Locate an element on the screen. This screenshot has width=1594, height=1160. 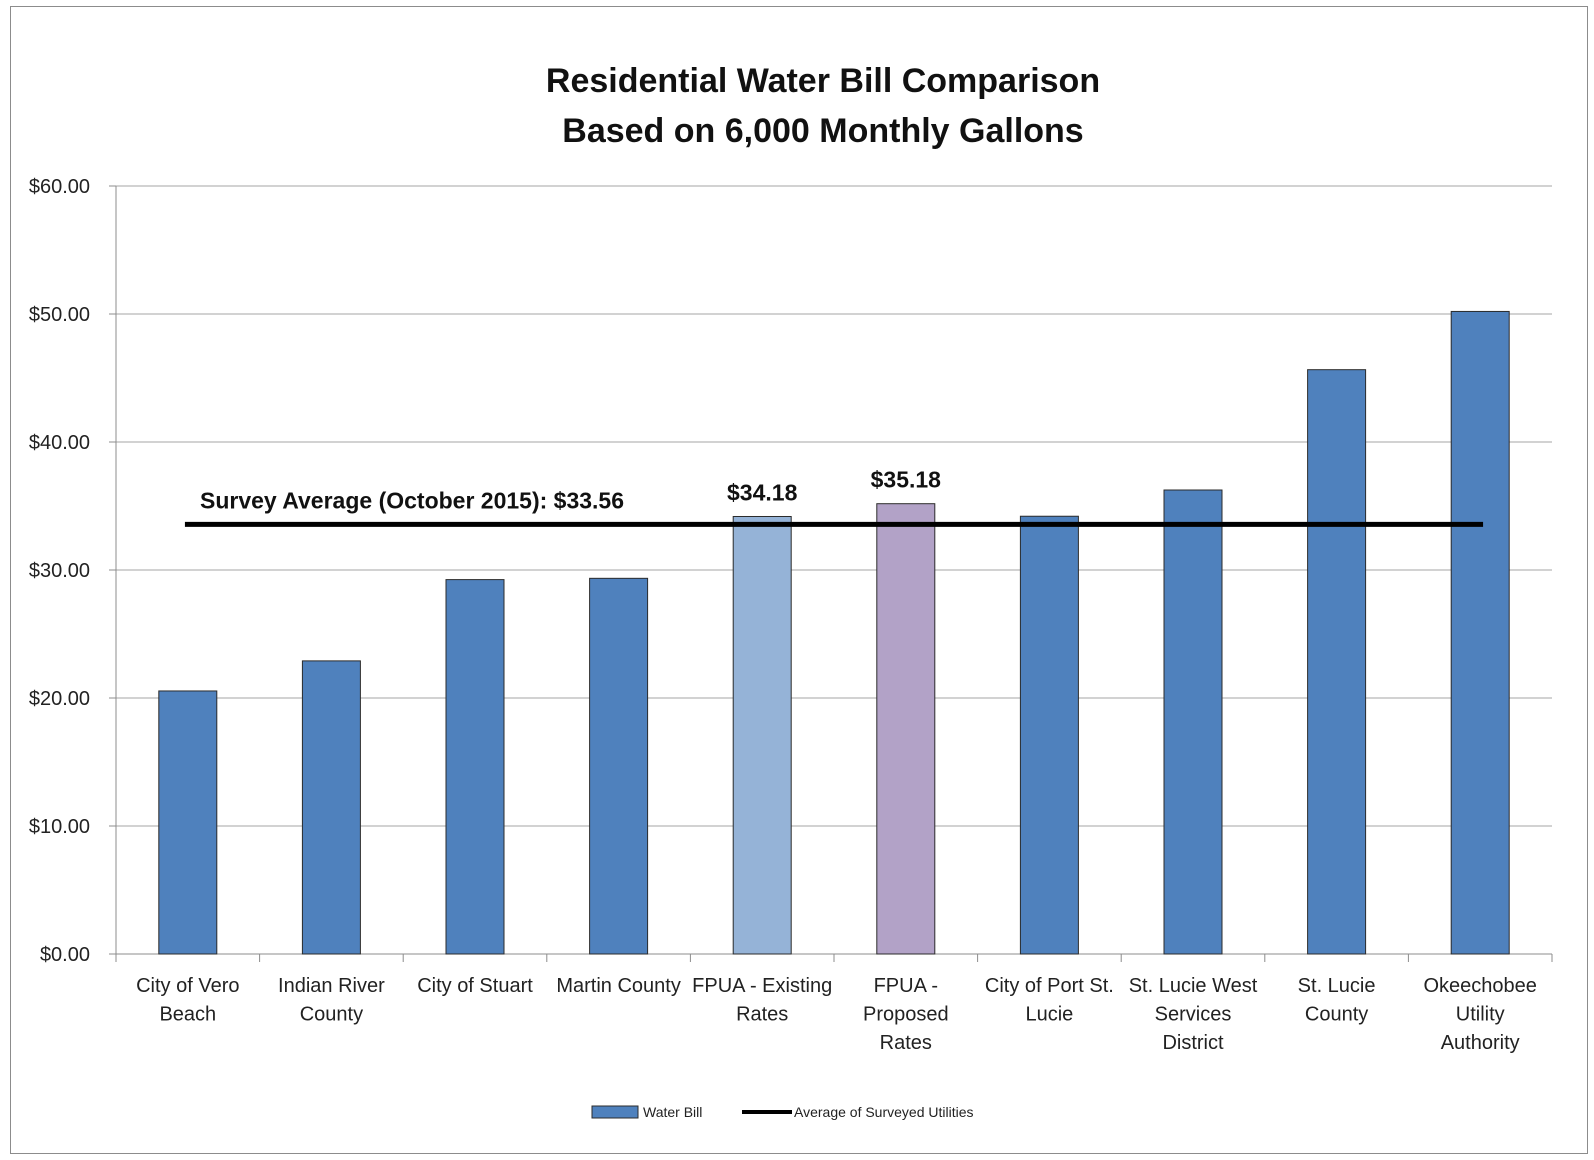
y-tick-label: $40.00 is located at coordinates (59, 443).